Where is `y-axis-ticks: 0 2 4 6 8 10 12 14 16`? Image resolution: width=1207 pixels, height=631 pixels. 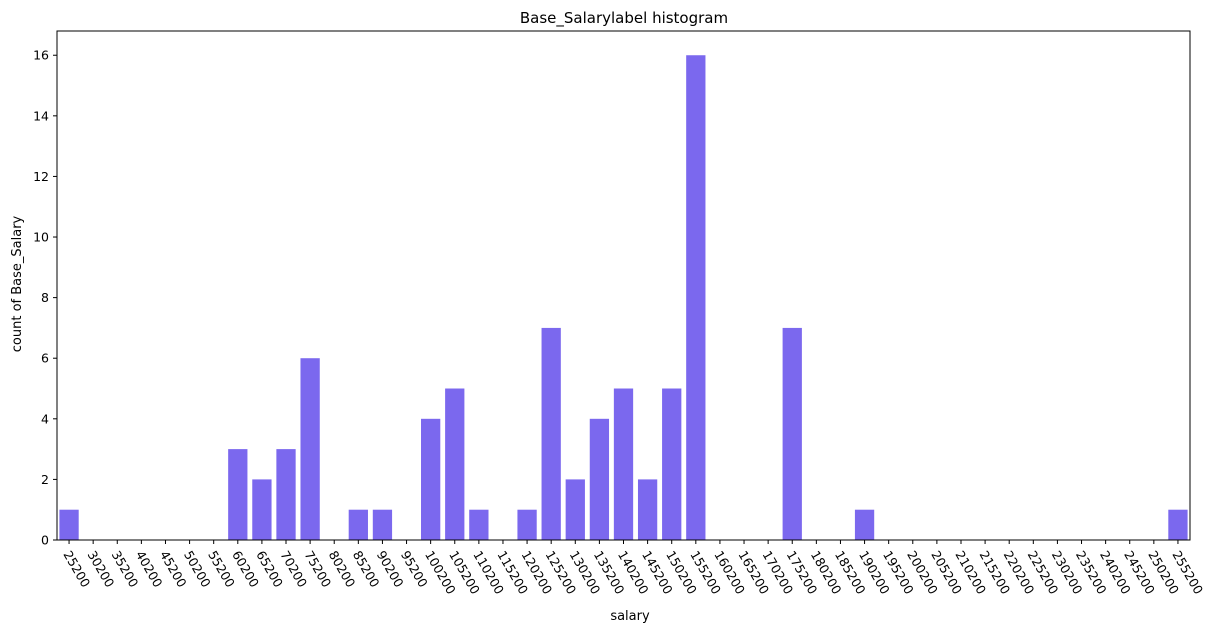
y-axis-ticks: 0 2 4 6 8 10 12 14 16 is located at coordinates (45, 298).